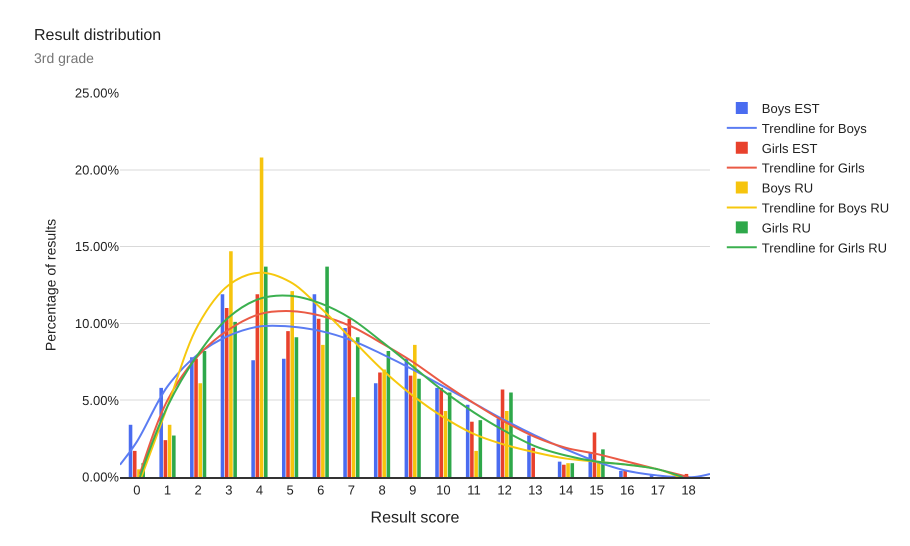 The height and width of the screenshot is (546, 910). What do you see at coordinates (504, 490) in the screenshot?
I see `x-tick-label: 12` at bounding box center [504, 490].